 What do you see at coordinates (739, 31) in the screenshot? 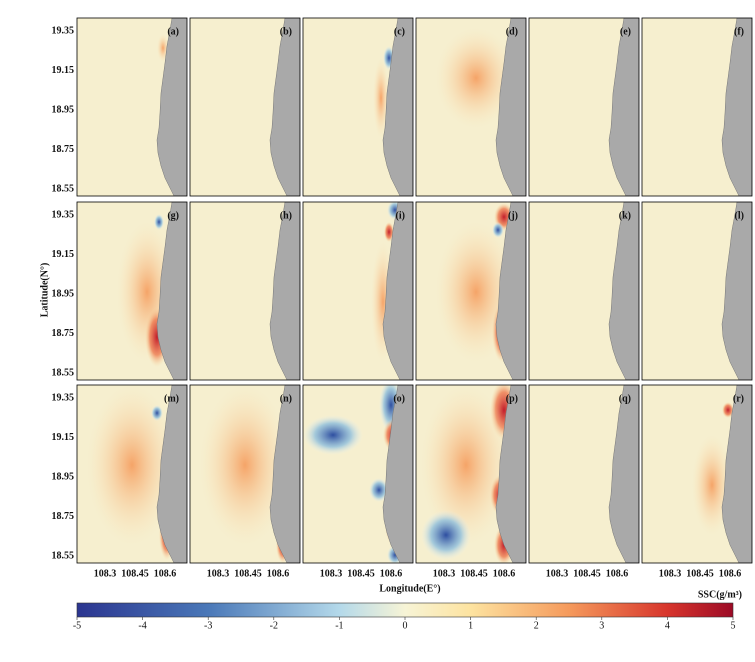
I see `panel-label: (f)` at bounding box center [739, 31].